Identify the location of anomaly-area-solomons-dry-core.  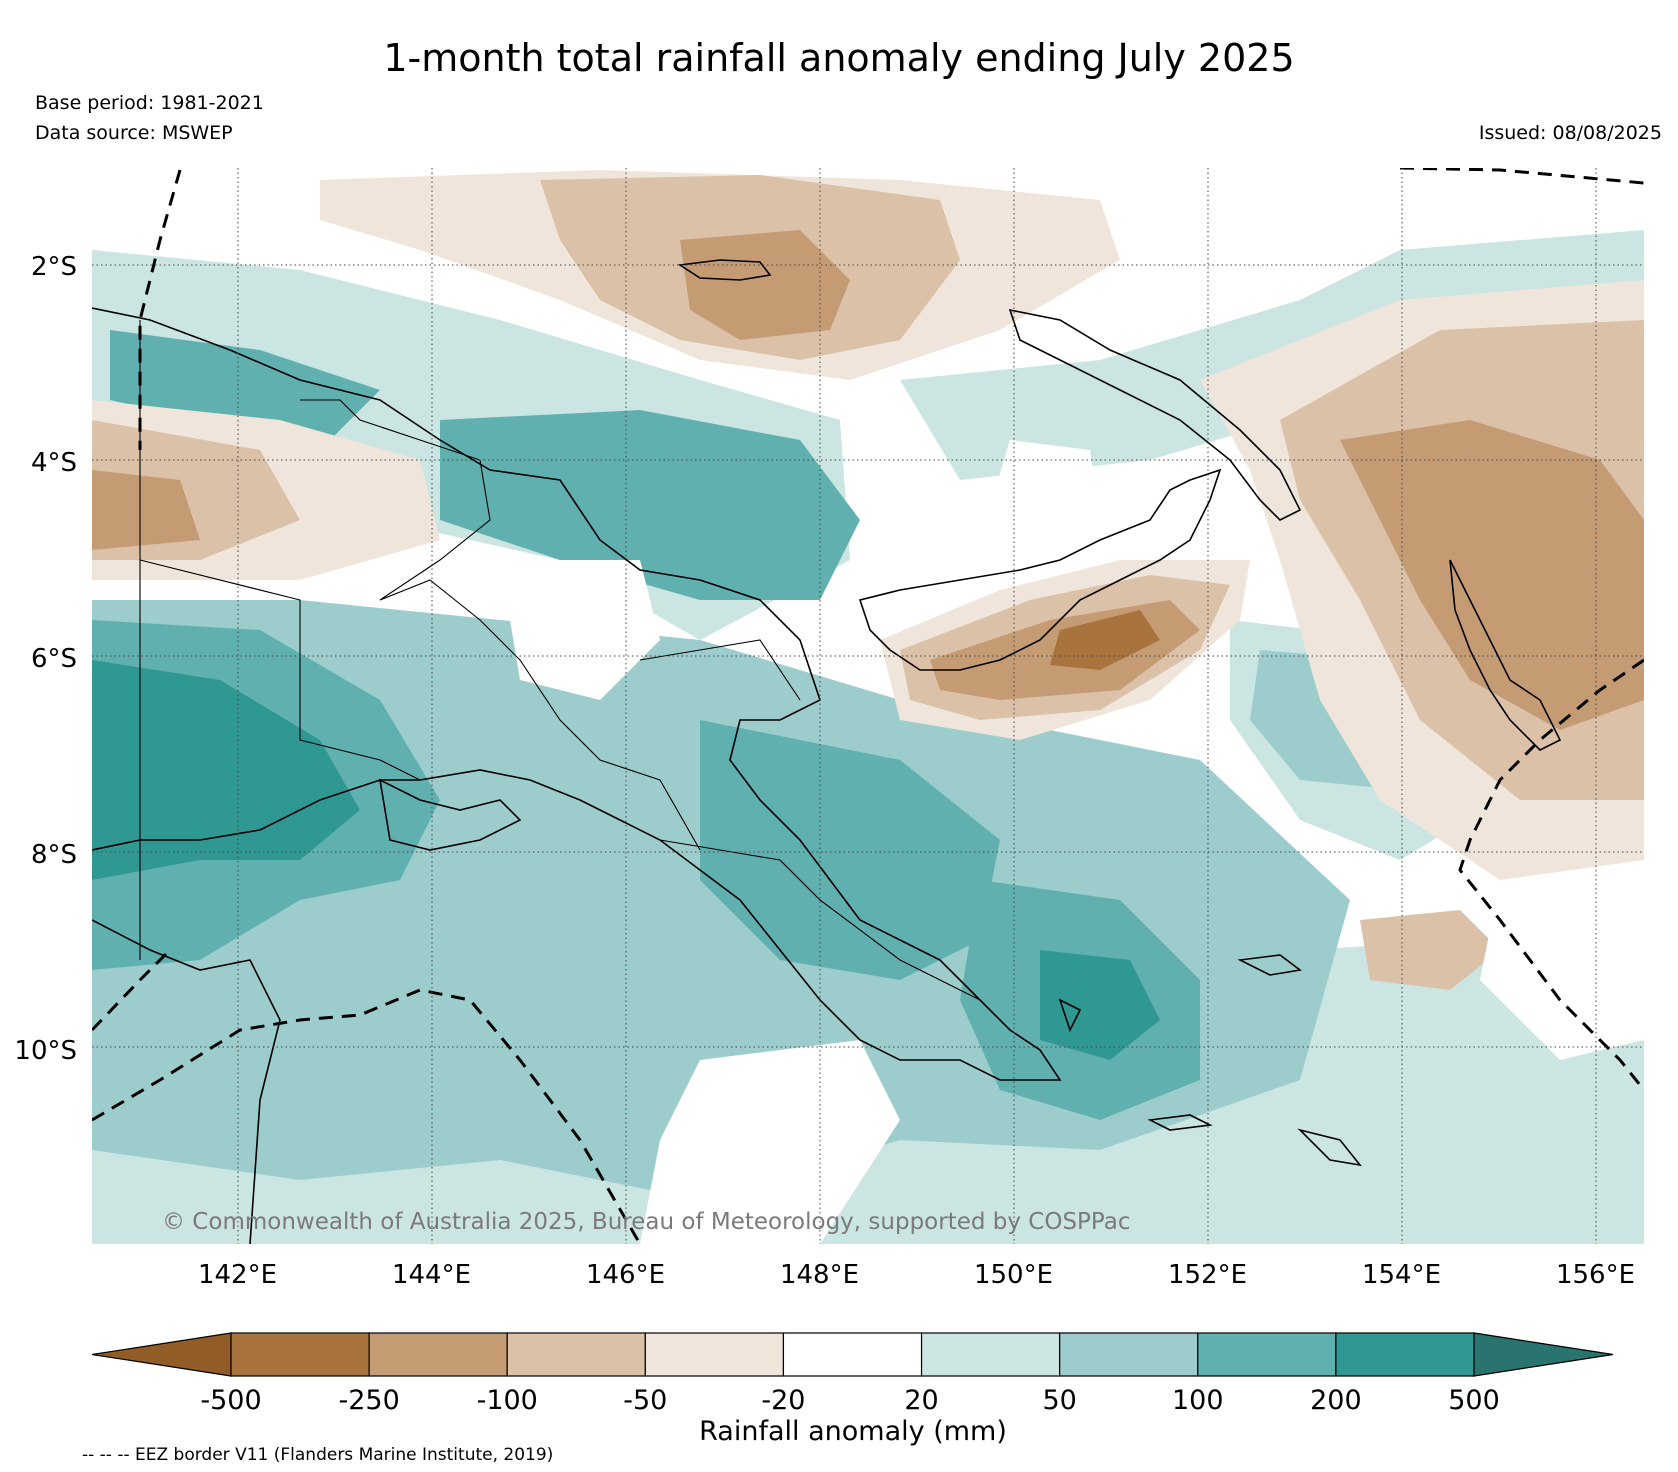
(1492, 575).